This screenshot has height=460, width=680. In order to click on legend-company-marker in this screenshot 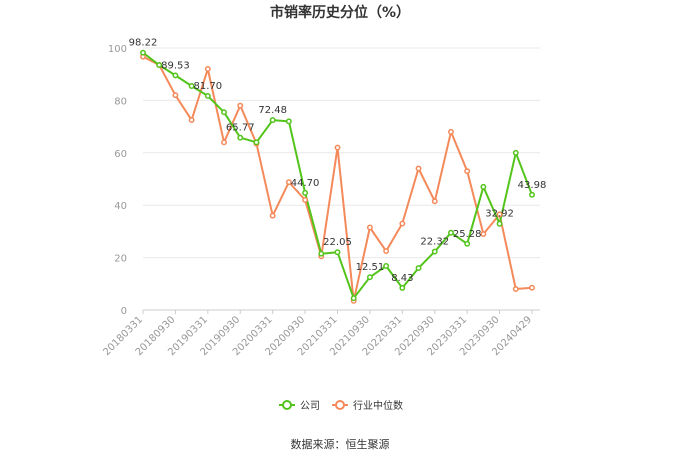, I will do `click(287, 405)`.